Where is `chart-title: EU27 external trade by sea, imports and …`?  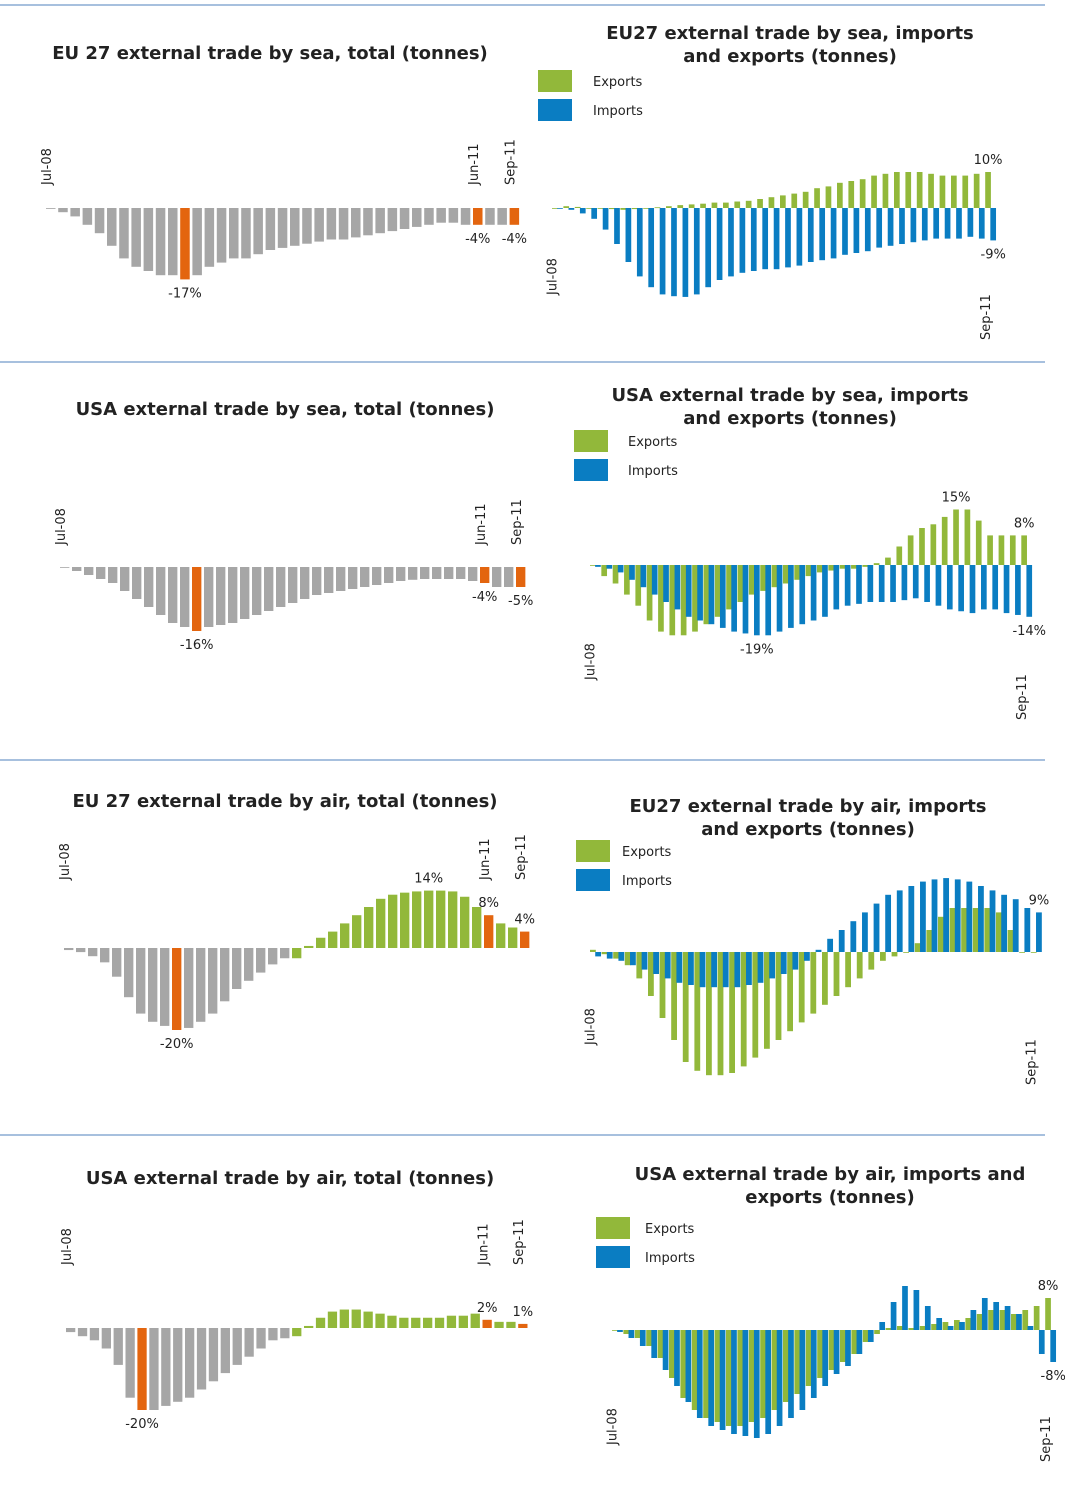
chart-title: EU27 external trade by sea, imports and … is located at coordinates (790, 45).